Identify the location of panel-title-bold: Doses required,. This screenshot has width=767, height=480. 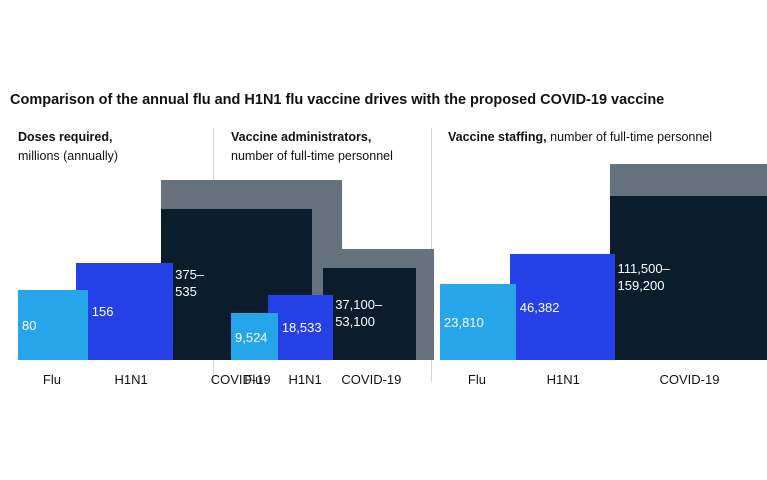
(65, 137).